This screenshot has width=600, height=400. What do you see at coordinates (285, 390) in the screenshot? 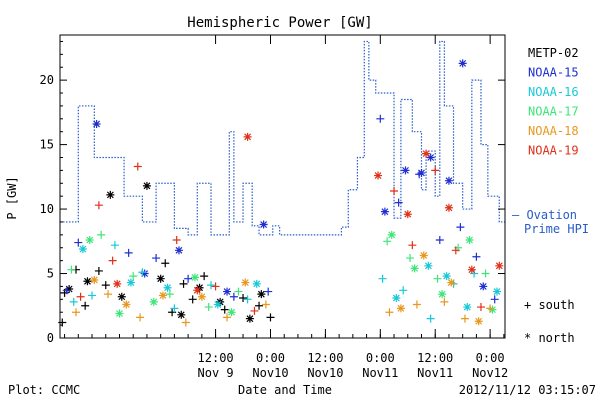
I see `x-axis-label: Date and Time` at bounding box center [285, 390].